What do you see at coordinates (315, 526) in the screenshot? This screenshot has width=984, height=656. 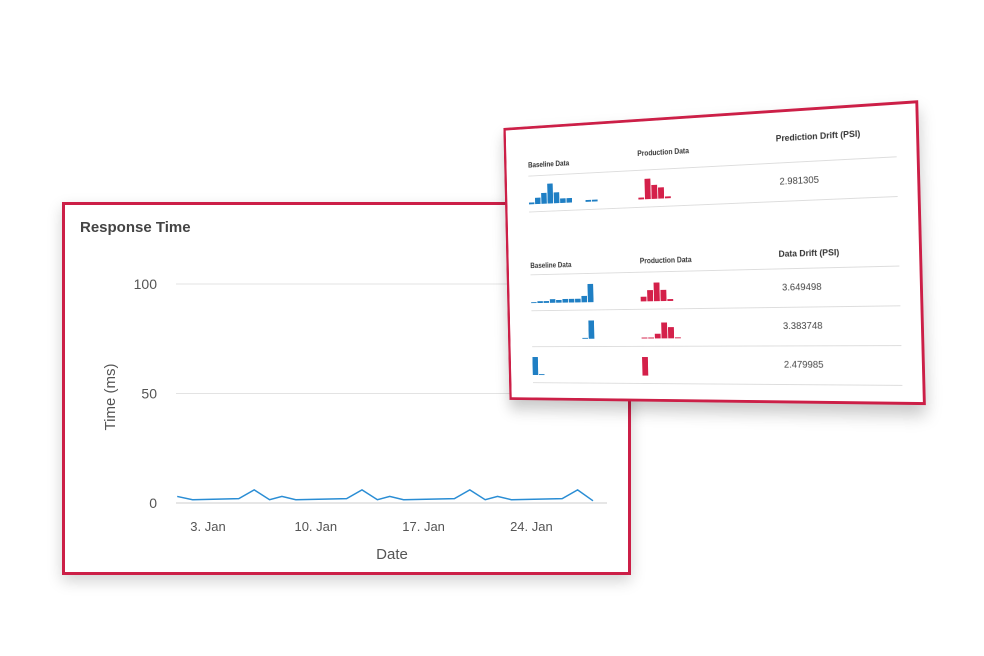 I see `x-tick-label: 10. Jan` at bounding box center [315, 526].